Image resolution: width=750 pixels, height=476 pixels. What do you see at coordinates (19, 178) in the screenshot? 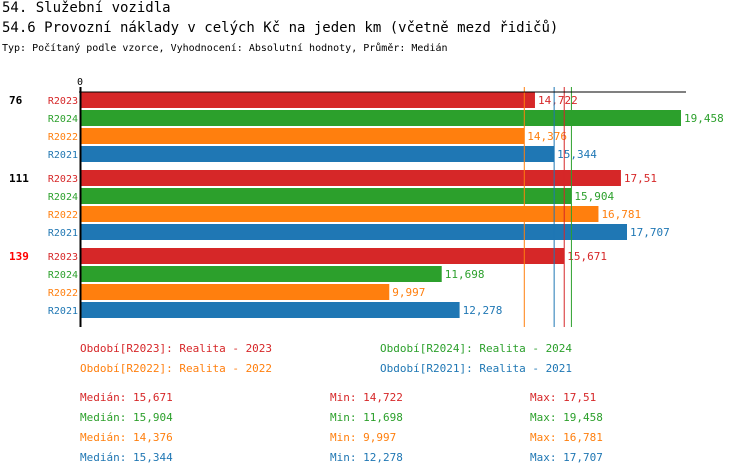
I see `group-label: 111` at bounding box center [19, 178].